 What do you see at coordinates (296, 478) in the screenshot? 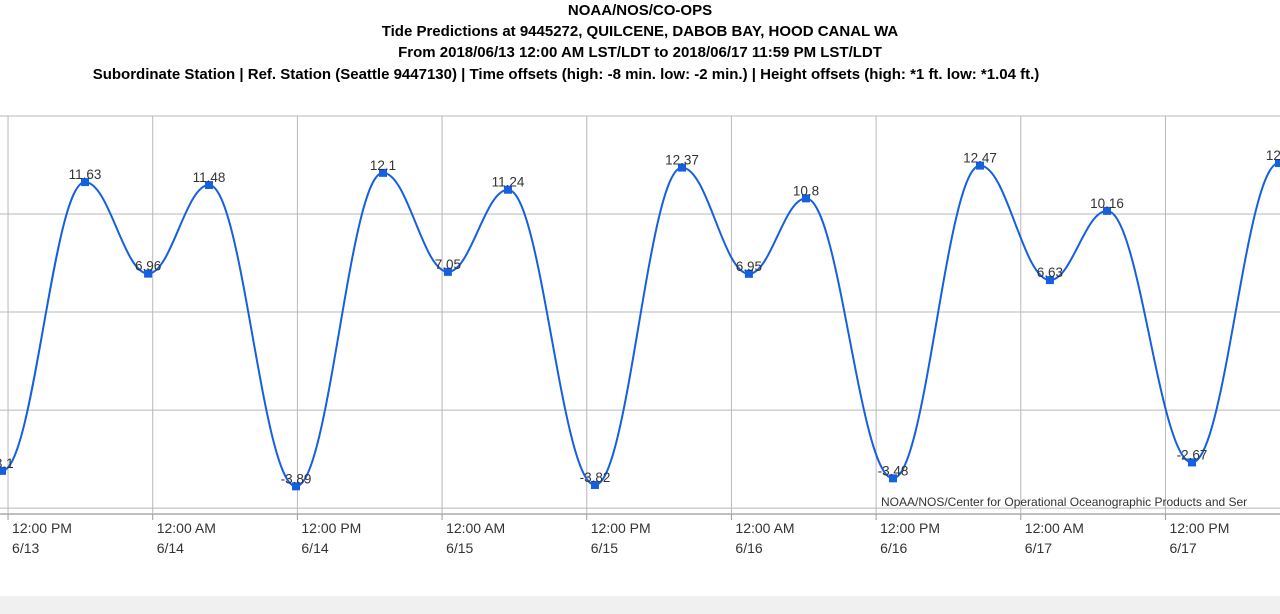
I see `data-label: -3.89` at bounding box center [296, 478].